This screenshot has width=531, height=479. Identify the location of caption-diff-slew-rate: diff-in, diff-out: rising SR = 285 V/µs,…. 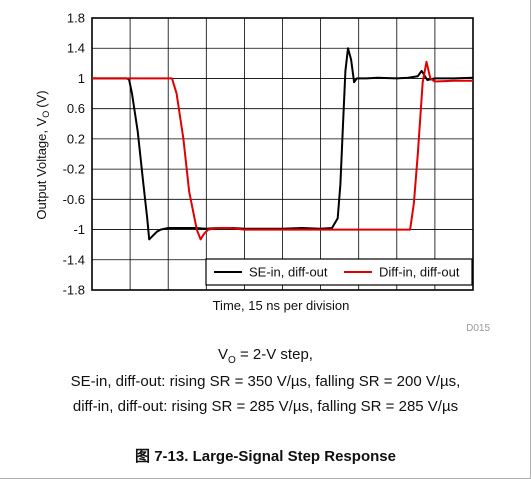
(265, 406).